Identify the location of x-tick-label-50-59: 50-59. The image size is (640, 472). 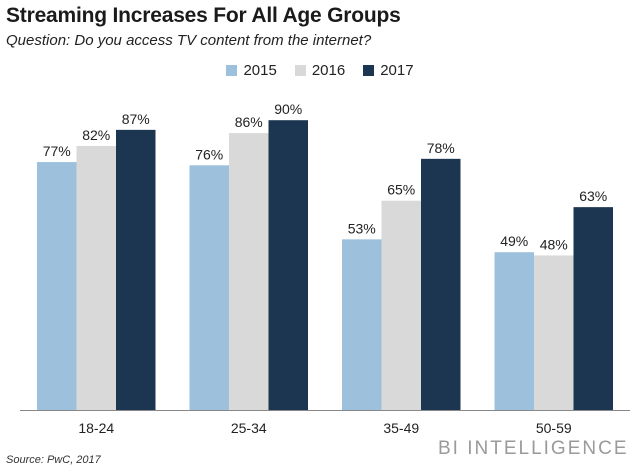
(554, 428).